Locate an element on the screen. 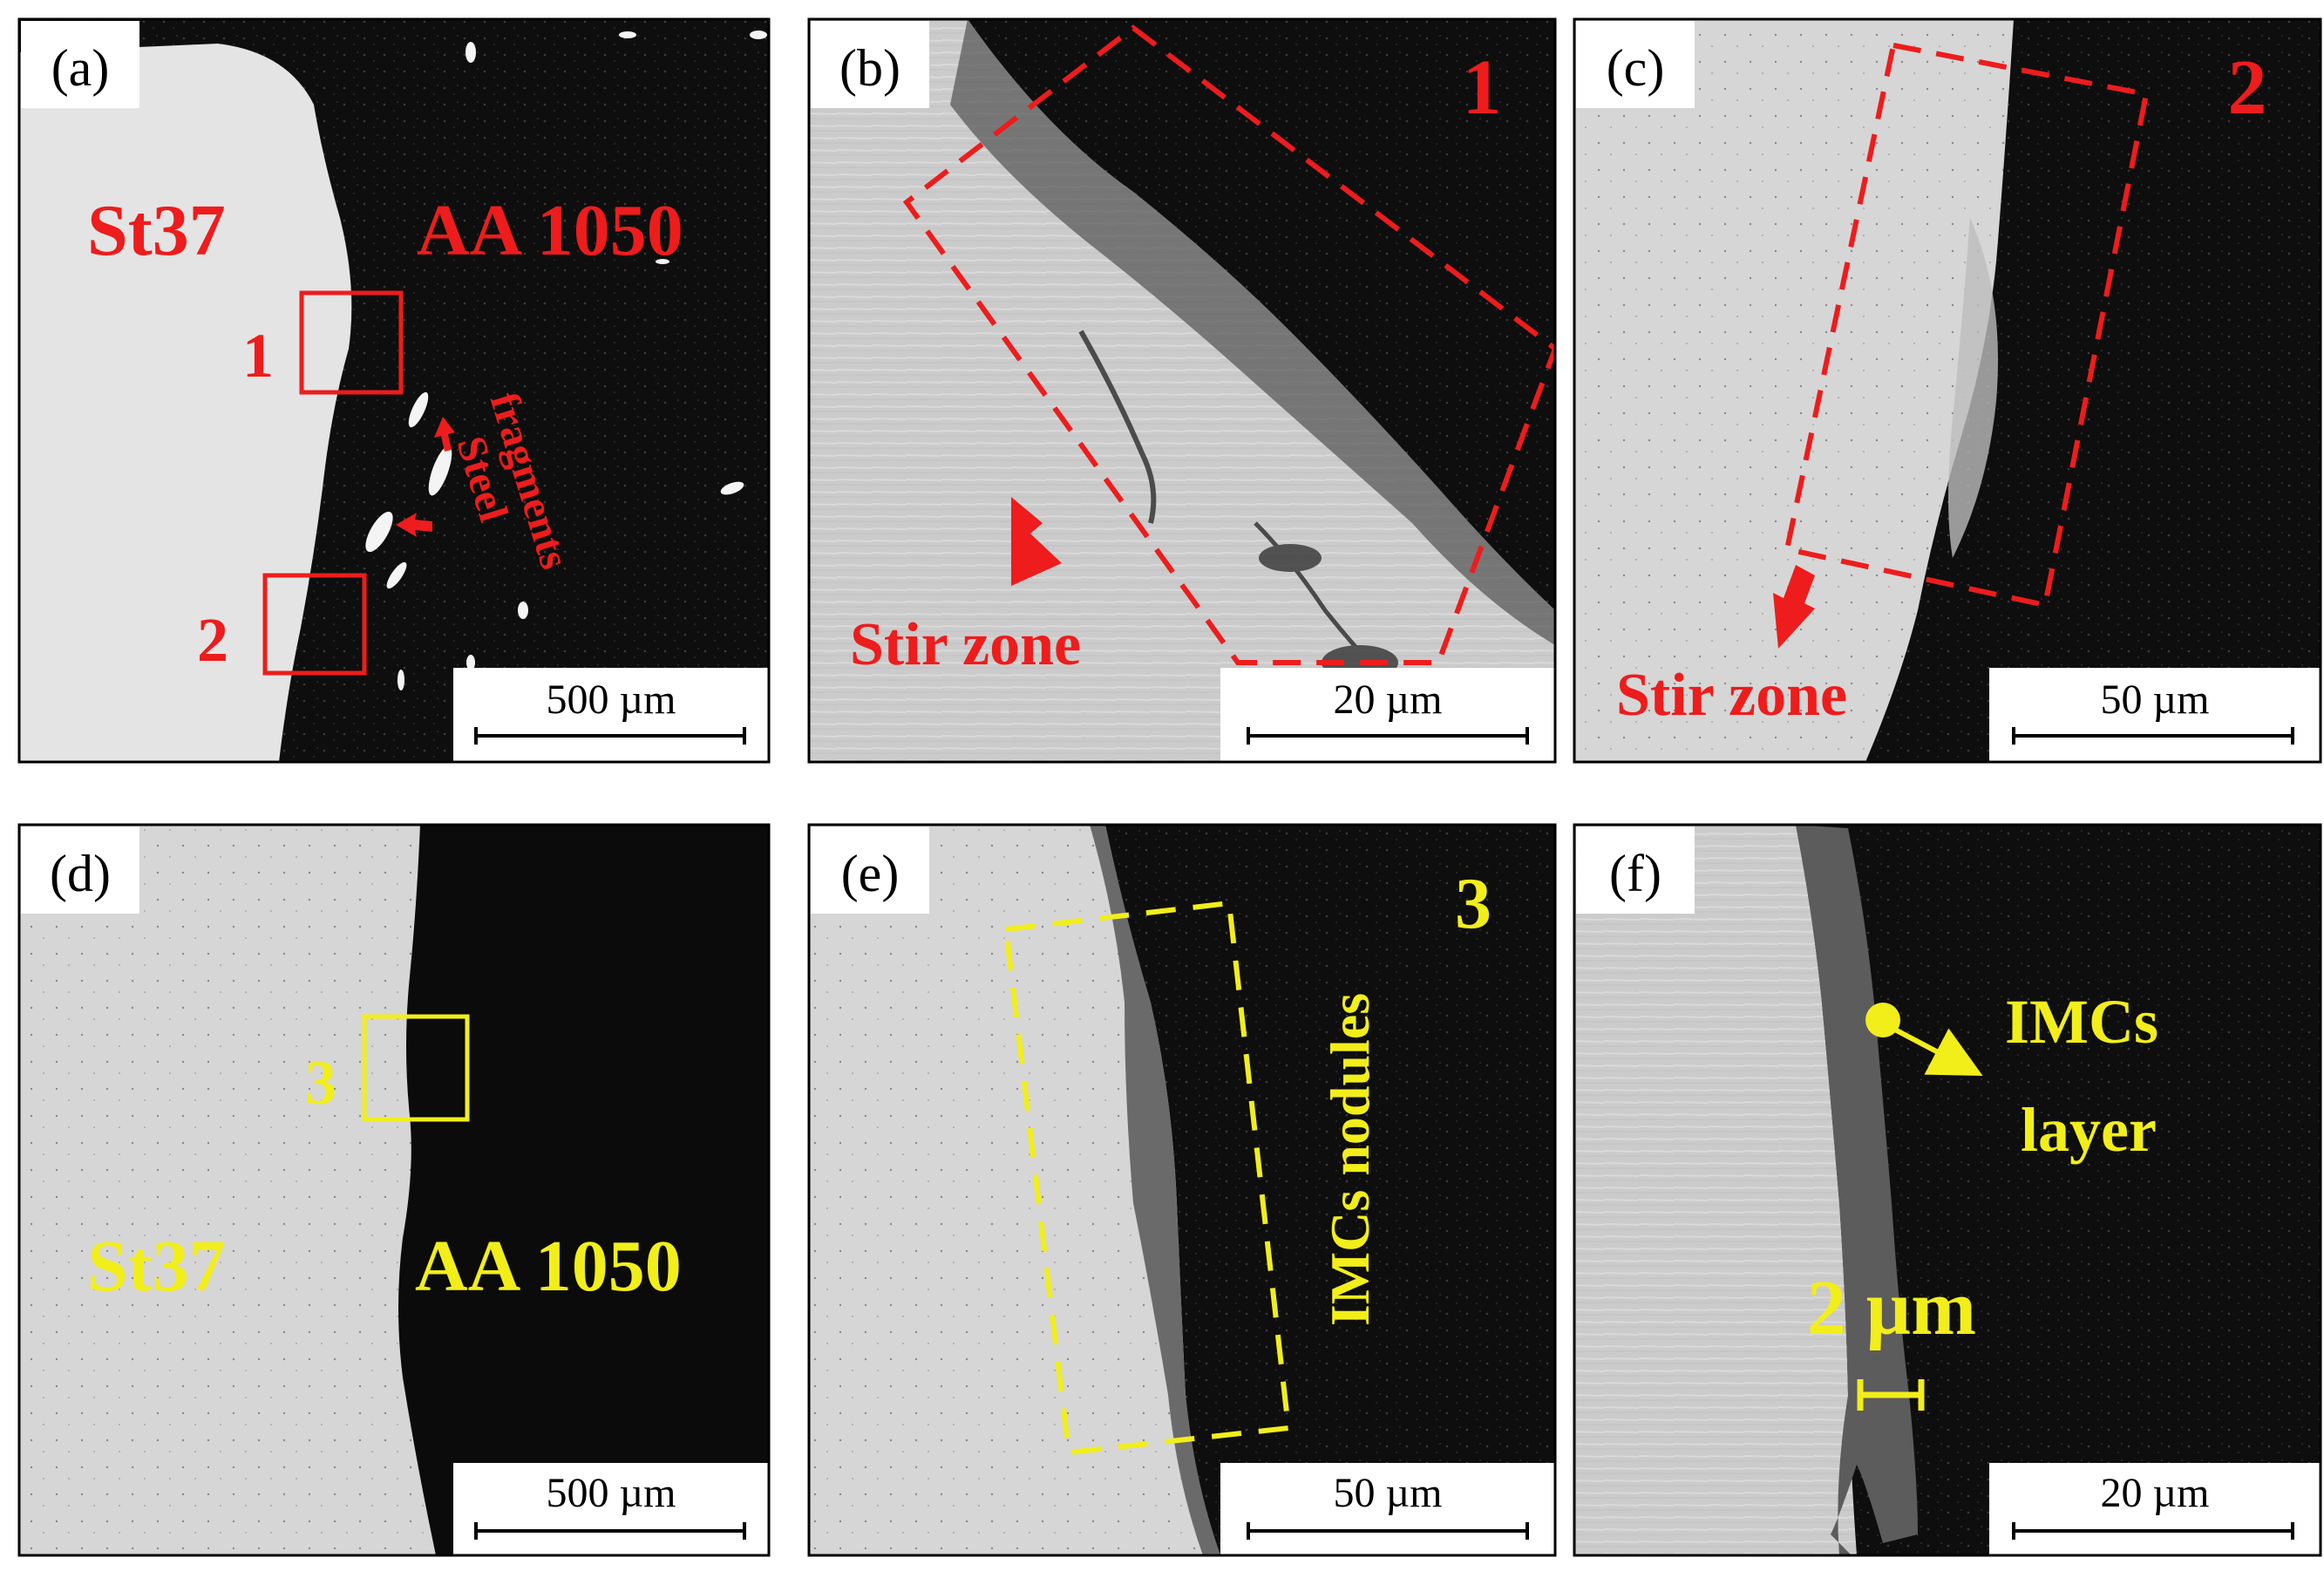 Image resolution: width=2324 pixels, height=1578 pixels. panel-b-region-number: 1 is located at coordinates (1482, 87).